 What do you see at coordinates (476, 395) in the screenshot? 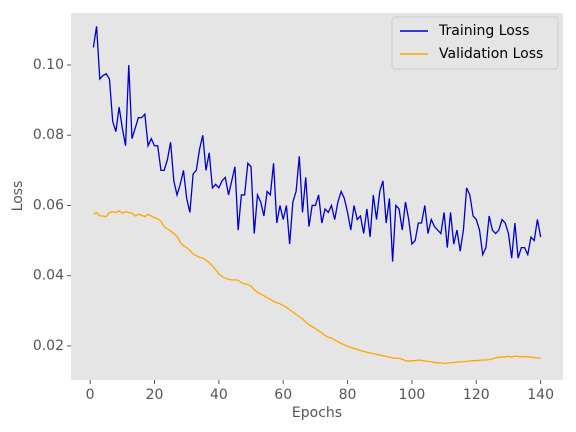
I see `x-tick-label: 120` at bounding box center [476, 395].